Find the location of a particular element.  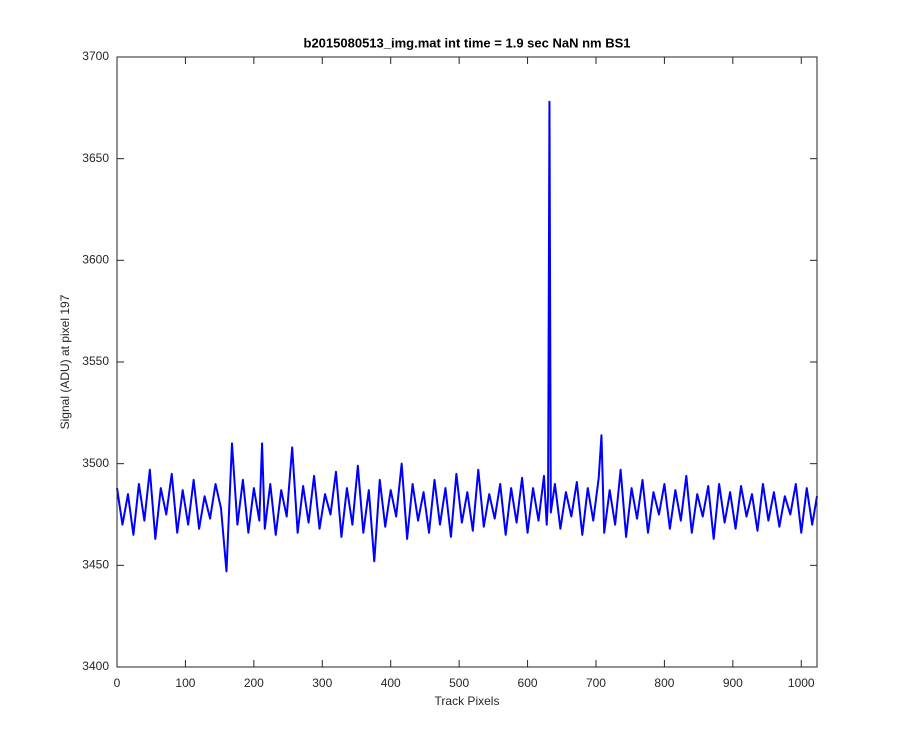

y-axis-label: Signal (ADU) at pixel 197 is located at coordinates (65, 361).